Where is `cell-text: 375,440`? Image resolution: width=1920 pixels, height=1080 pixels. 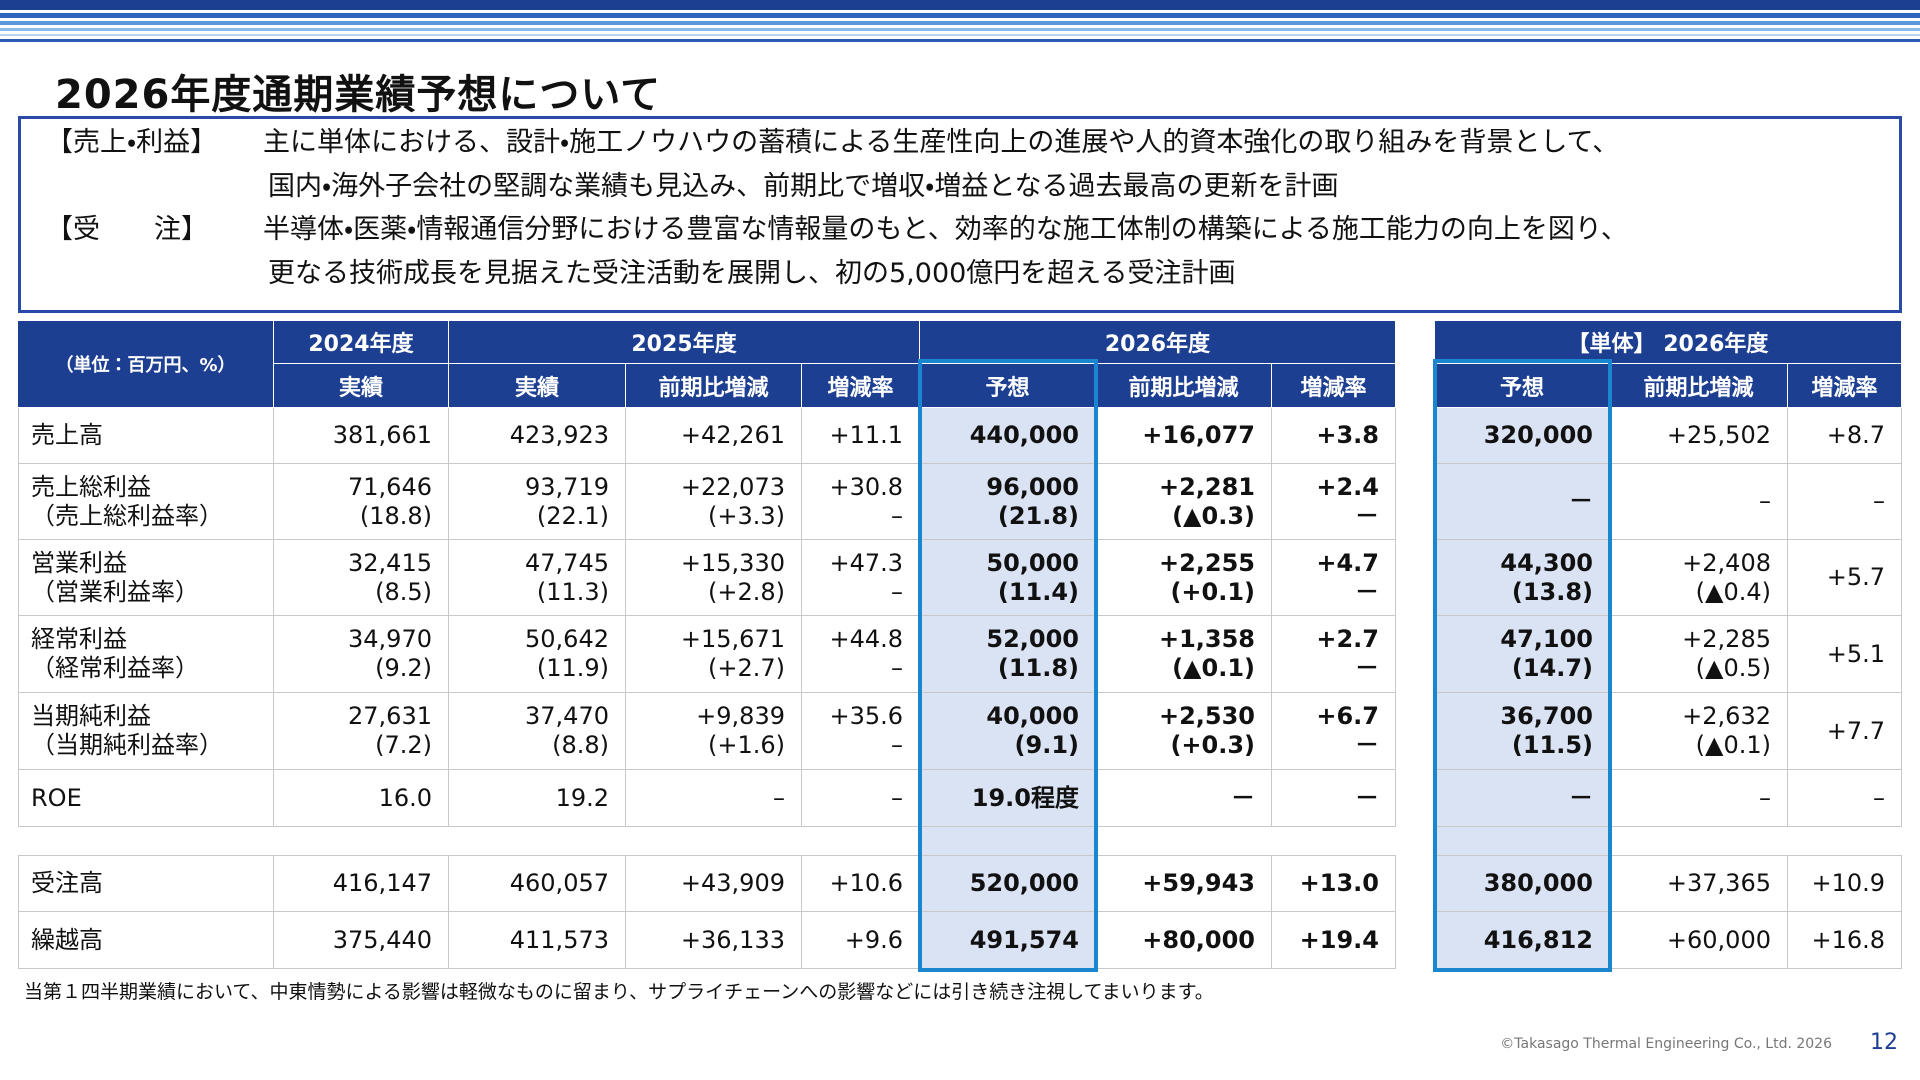 cell-text: 375,440 is located at coordinates (382, 939).